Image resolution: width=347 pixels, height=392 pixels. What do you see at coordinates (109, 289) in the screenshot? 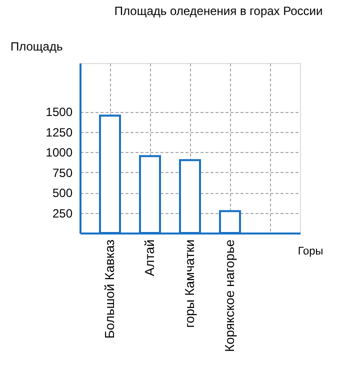
I see `x-tick-label: Большой Кавказ` at bounding box center [109, 289].